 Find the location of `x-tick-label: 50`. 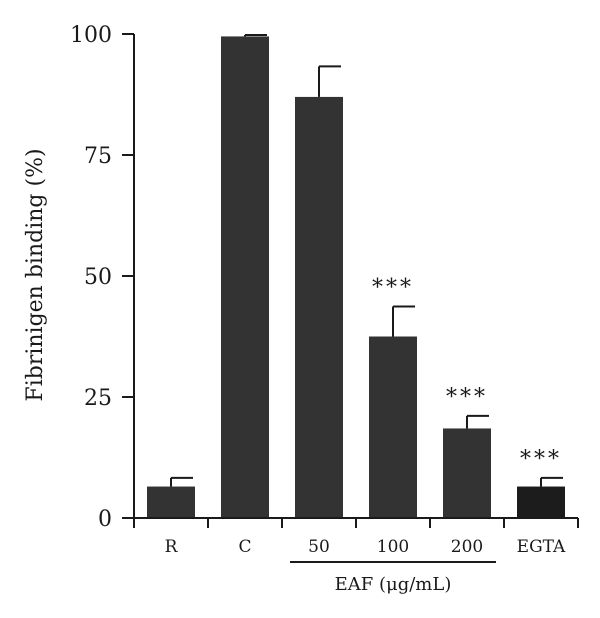

x-tick-label: 50 is located at coordinates (319, 547).